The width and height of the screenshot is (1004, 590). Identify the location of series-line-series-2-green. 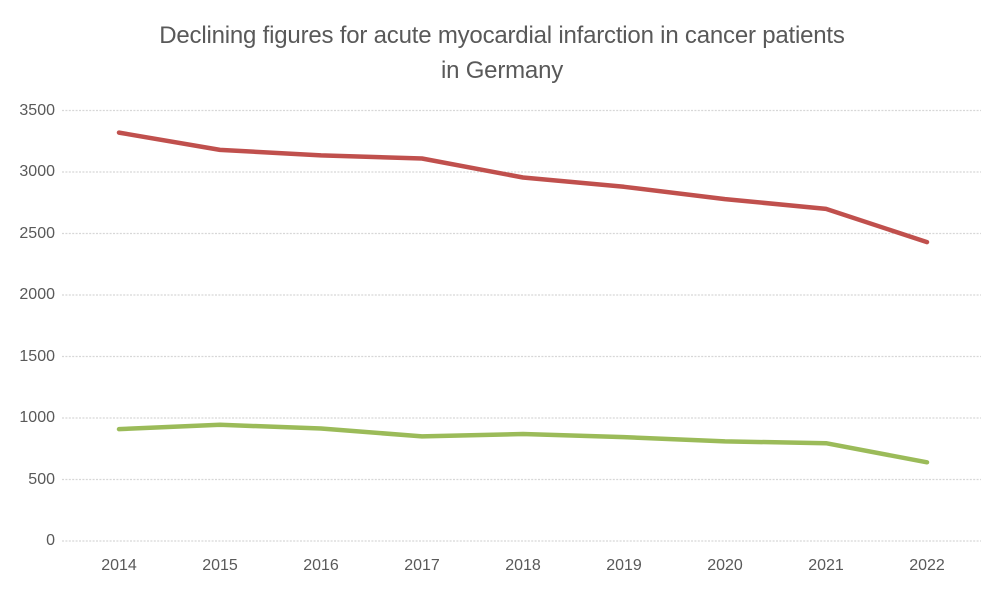
(523, 443).